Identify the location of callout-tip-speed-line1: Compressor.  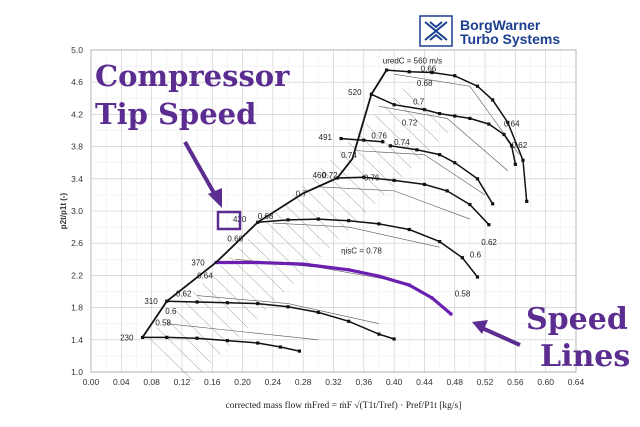
(192, 76).